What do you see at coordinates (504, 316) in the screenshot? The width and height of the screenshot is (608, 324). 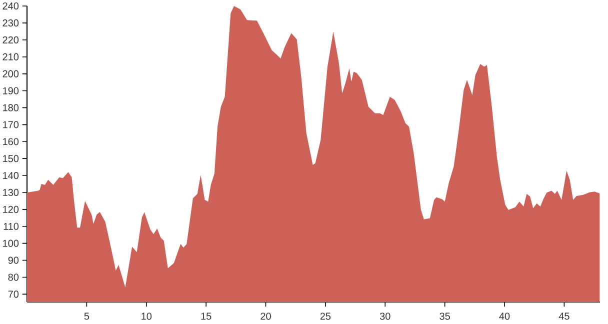 I see `x-tick-label: 40` at bounding box center [504, 316].